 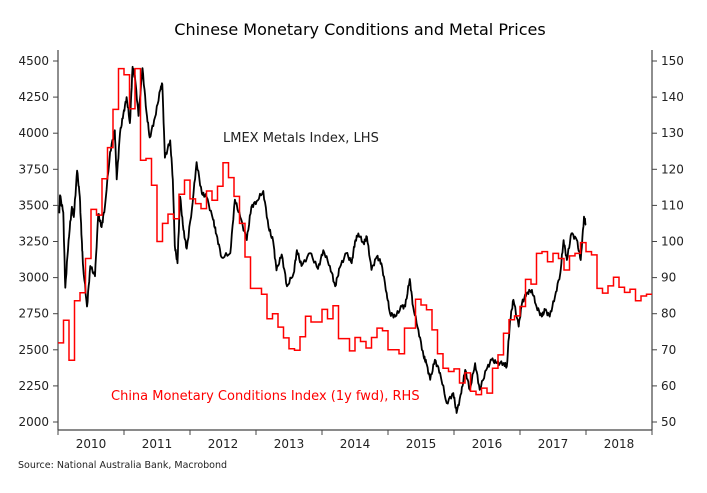 What do you see at coordinates (668, 350) in the screenshot?
I see `right-tick-label: 70` at bounding box center [668, 350].